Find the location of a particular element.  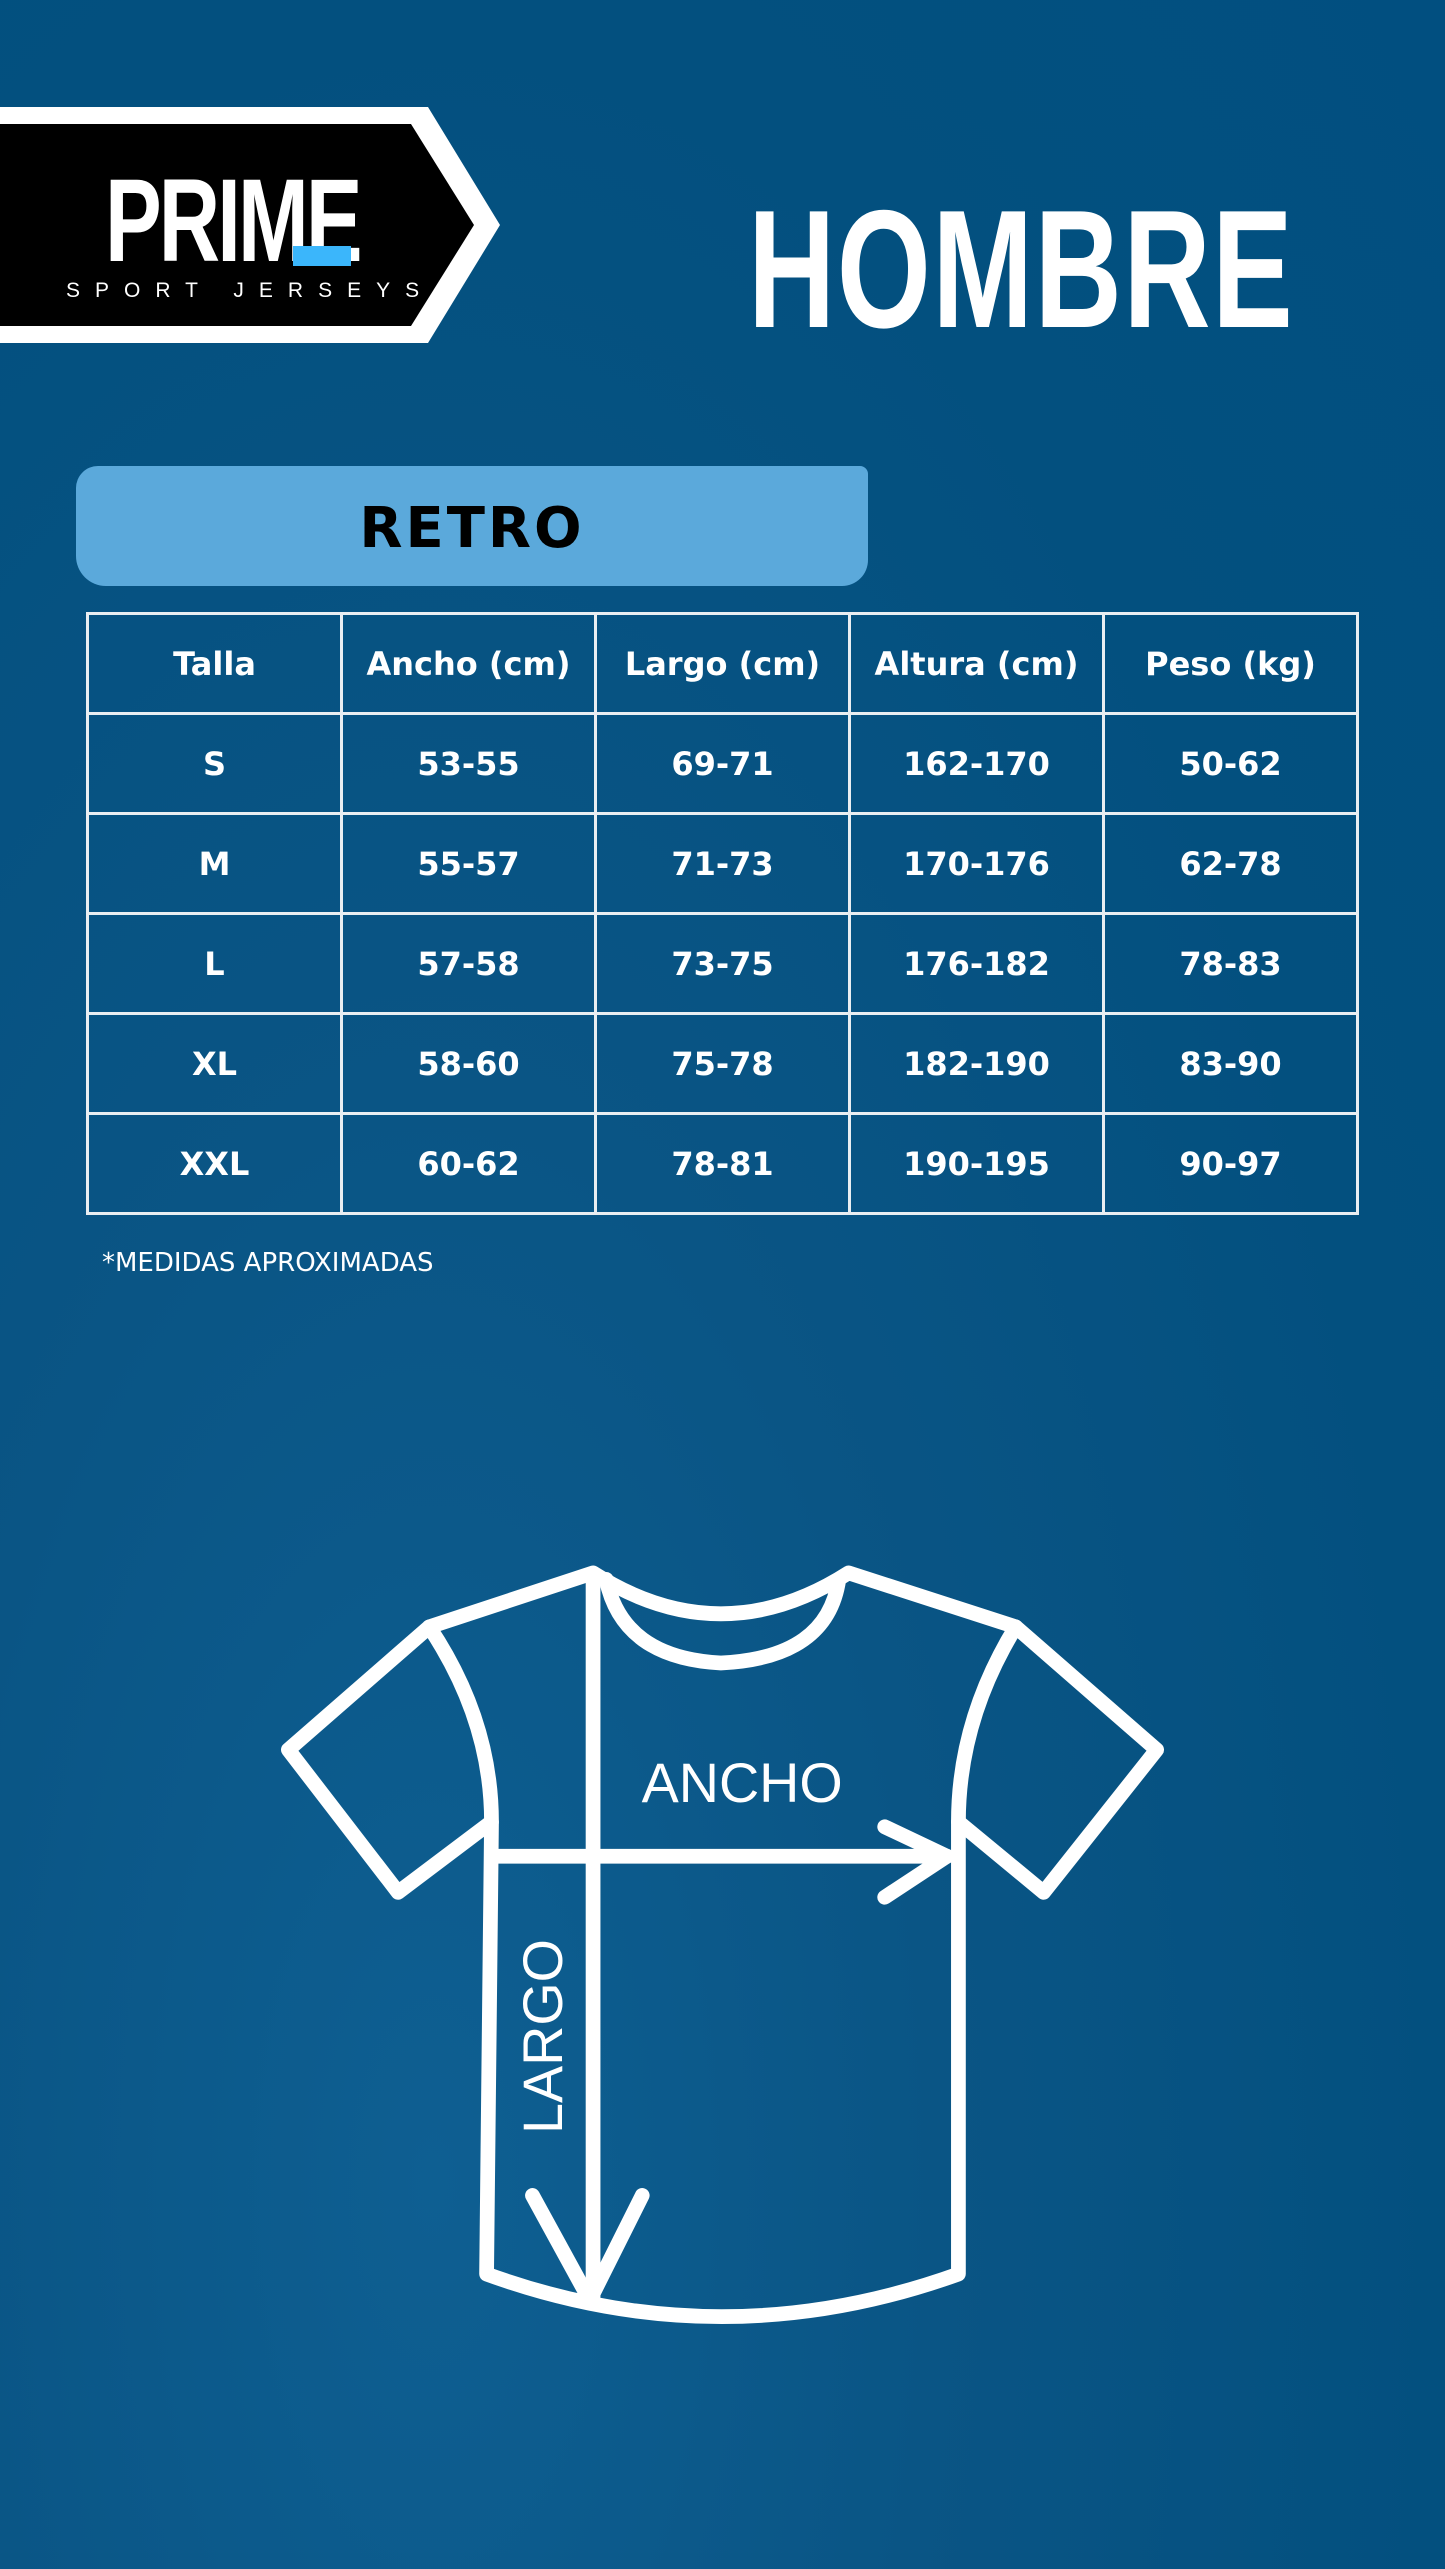

cell: 90-97 is located at coordinates (1230, 1163).